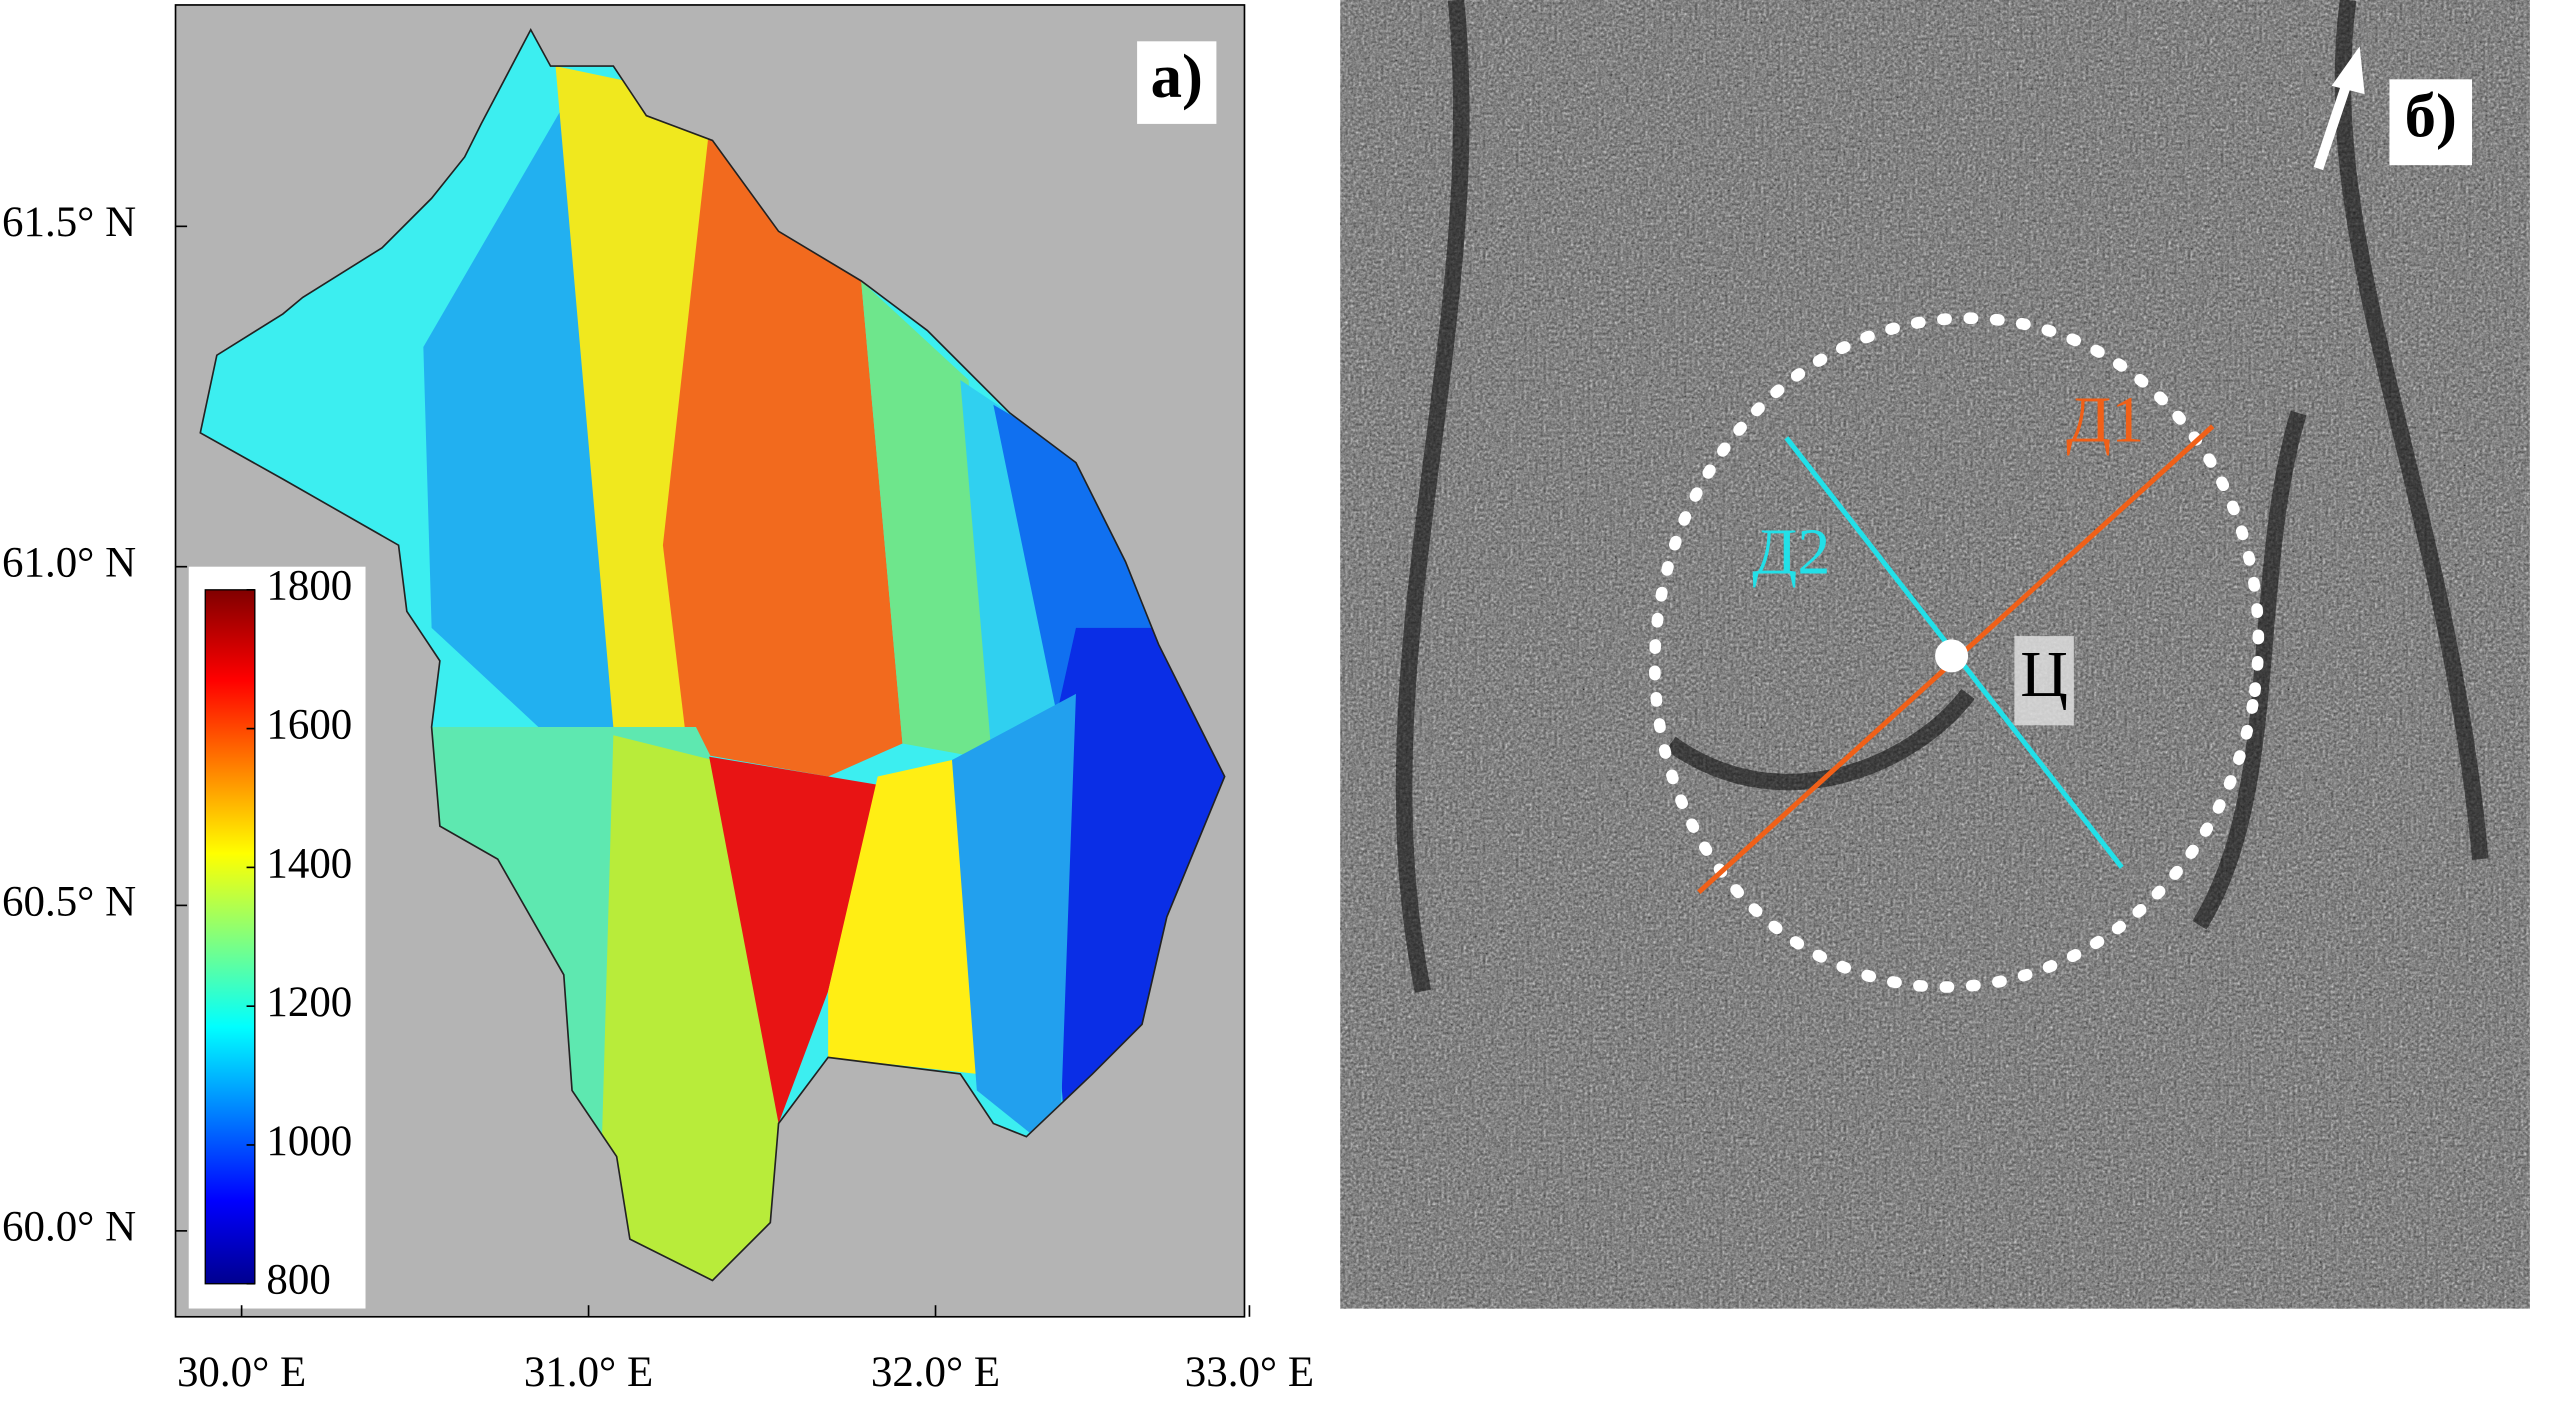  Describe the element at coordinates (298, 1280) in the screenshot. I see `colorbar-tick-label: 800` at that location.